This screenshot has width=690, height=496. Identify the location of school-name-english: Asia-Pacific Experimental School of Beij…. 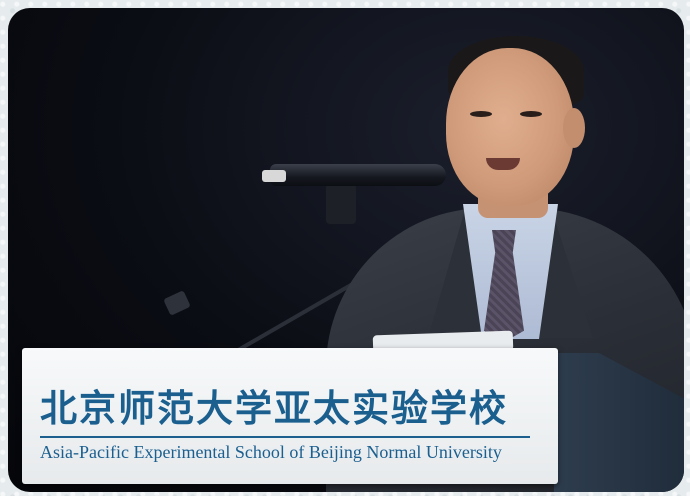
(271, 452).